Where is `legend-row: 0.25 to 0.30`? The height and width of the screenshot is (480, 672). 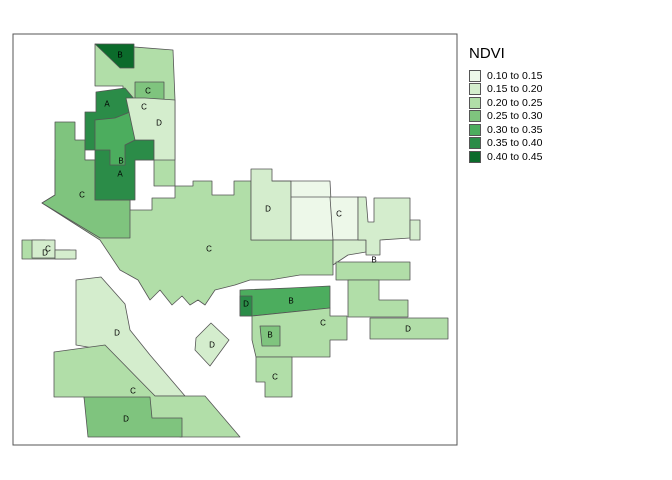
legend-row: 0.25 to 0.30 is located at coordinates (505, 117).